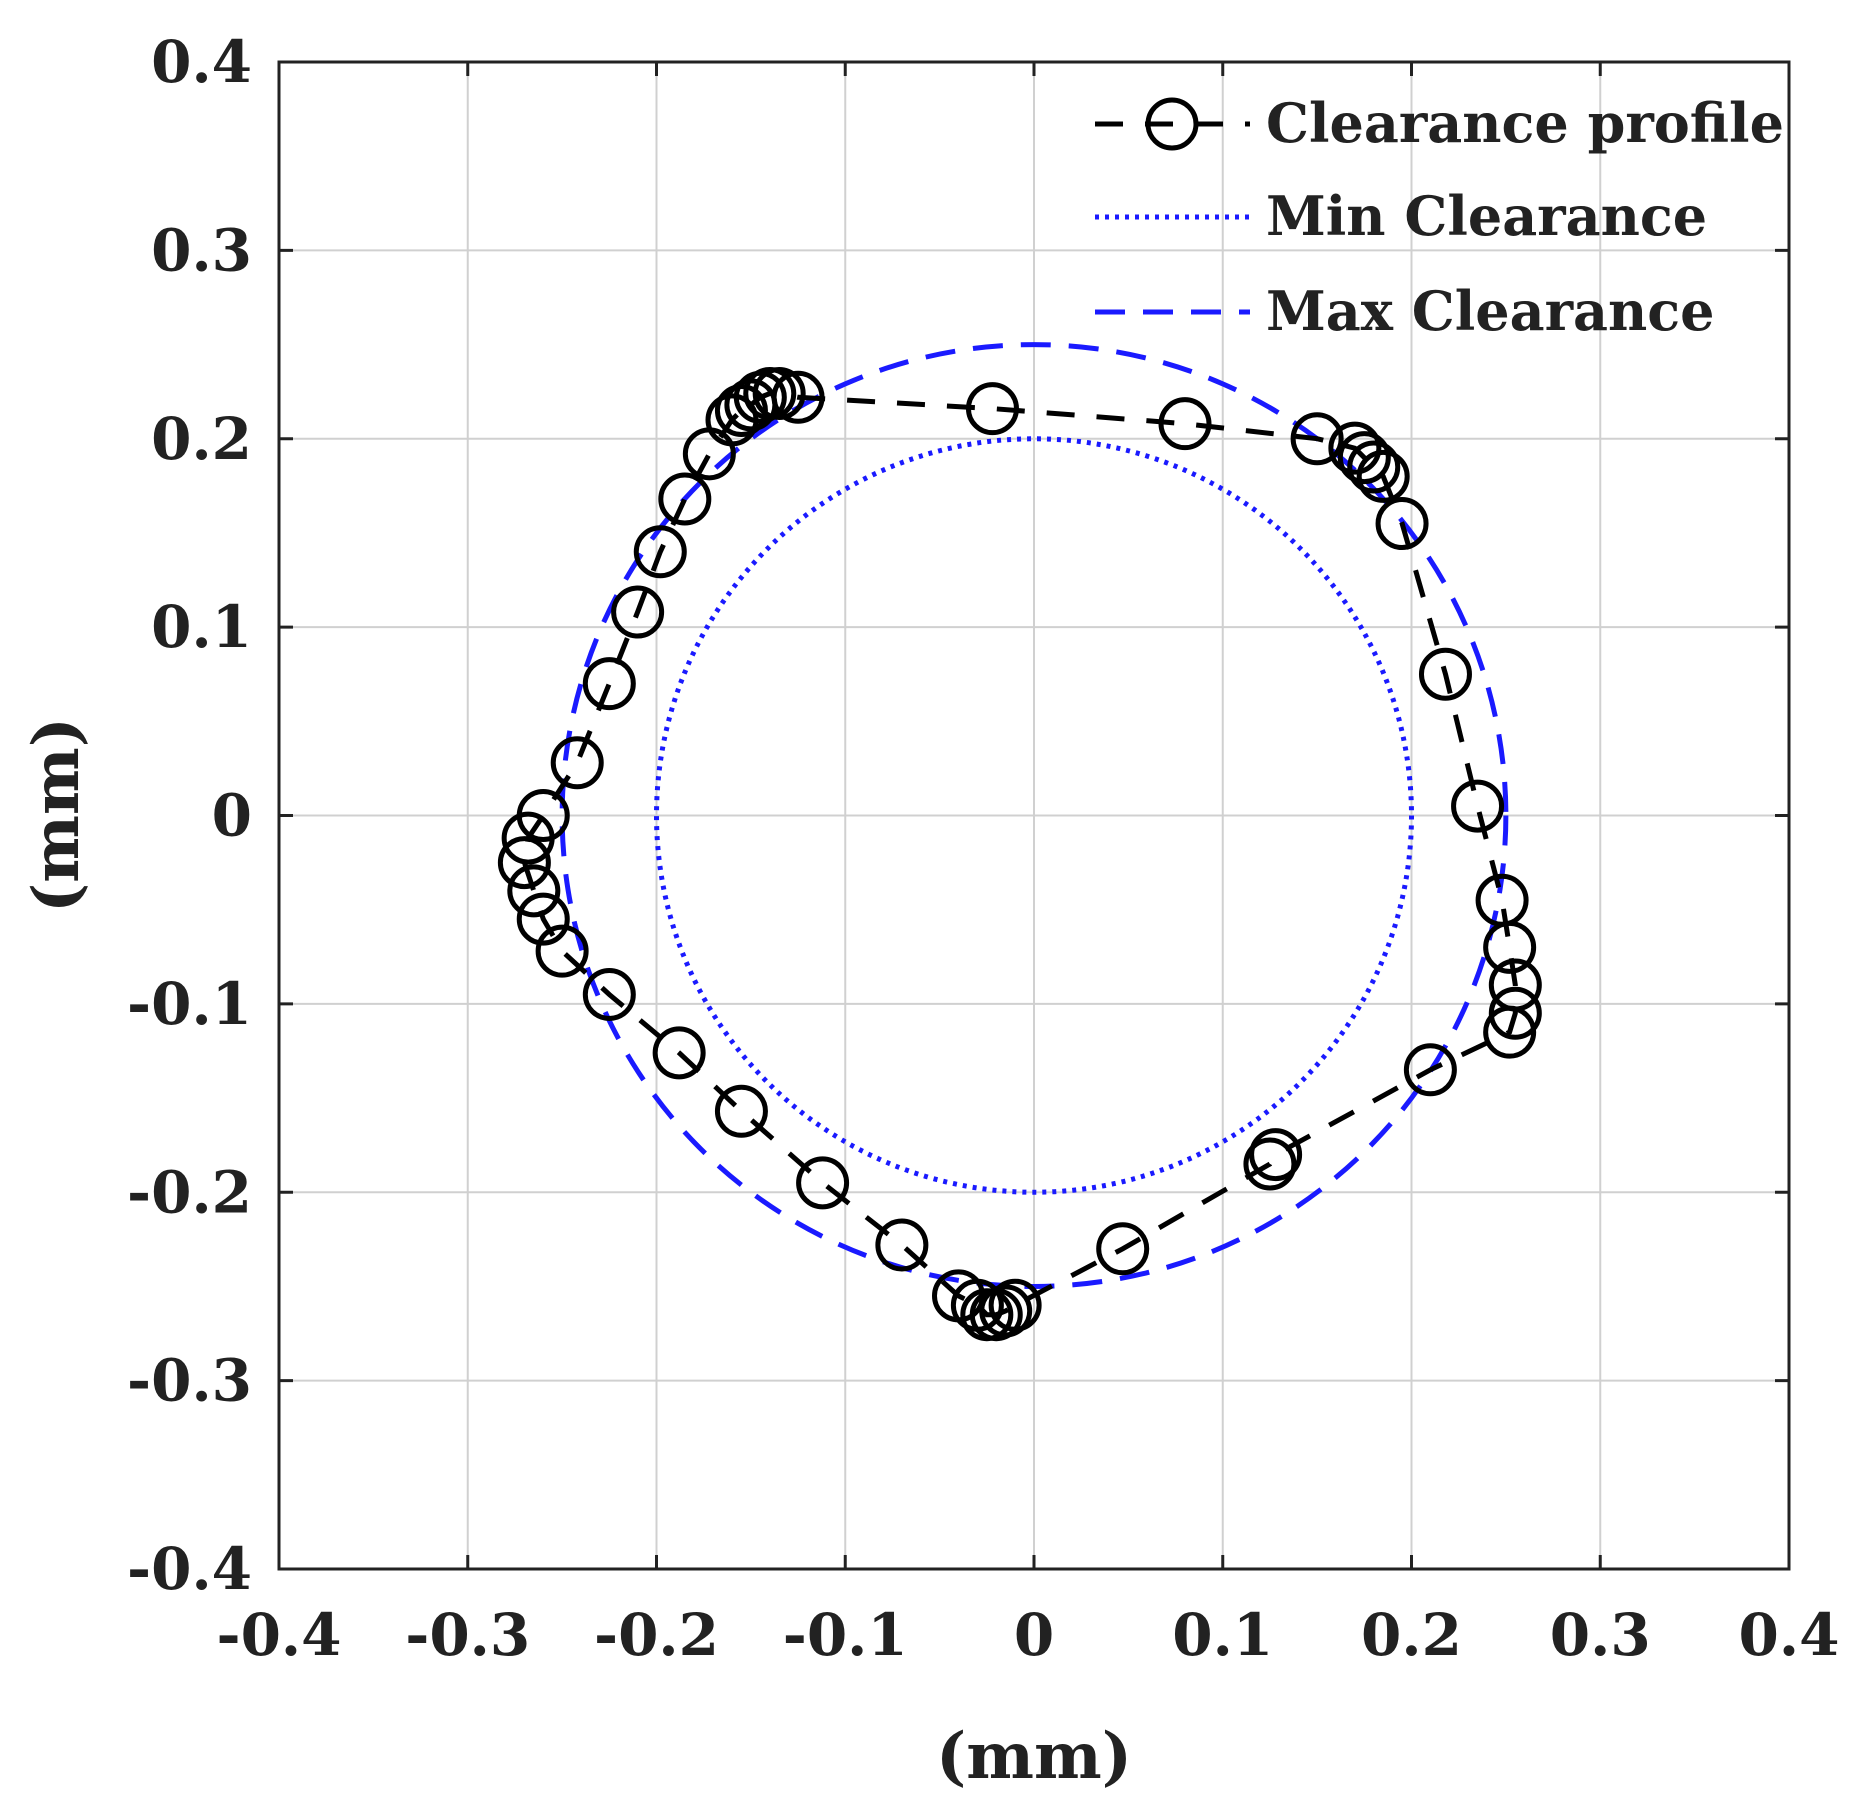 The height and width of the screenshot is (1793, 1849). Describe the element at coordinates (201, 439) in the screenshot. I see `y-tick-label: 0.2` at that location.